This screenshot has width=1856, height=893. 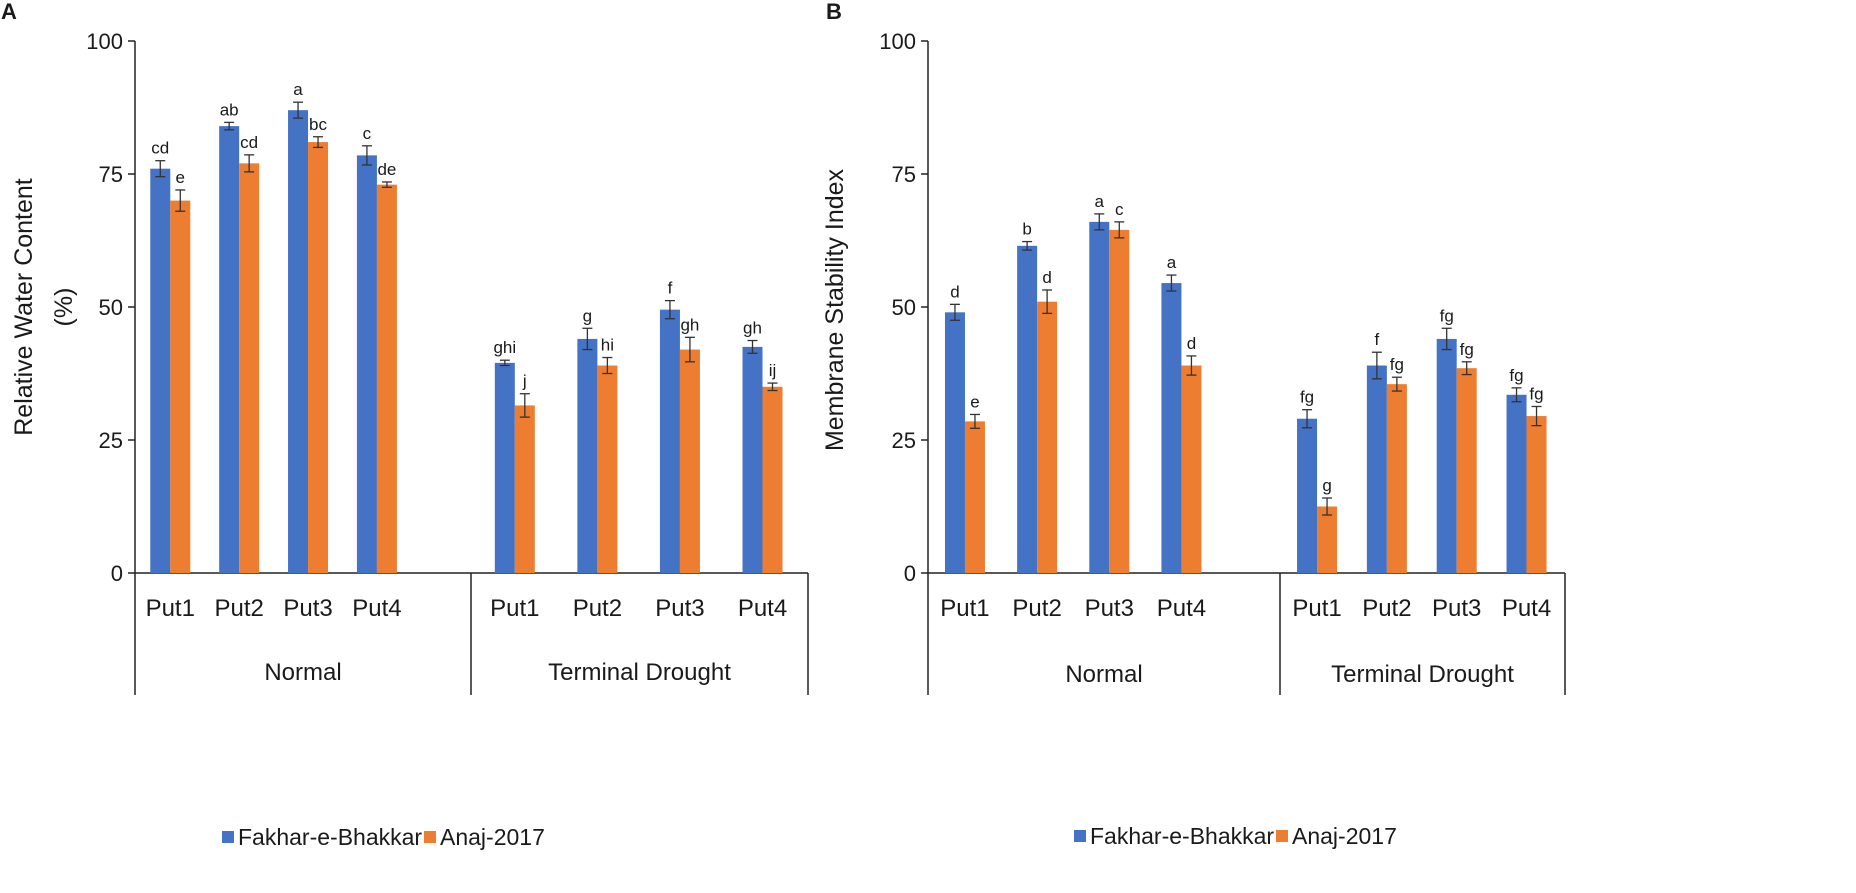 I want to click on panel-a-significance-letter: a, so click(x=298, y=89).